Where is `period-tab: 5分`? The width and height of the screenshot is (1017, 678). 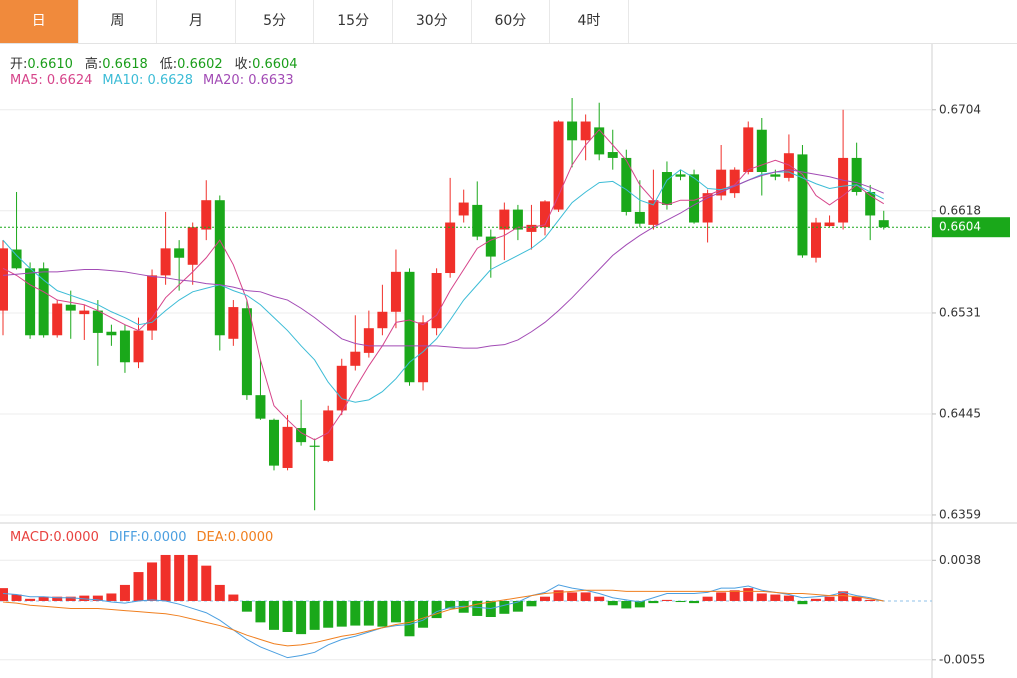 period-tab: 5分 is located at coordinates (275, 21).